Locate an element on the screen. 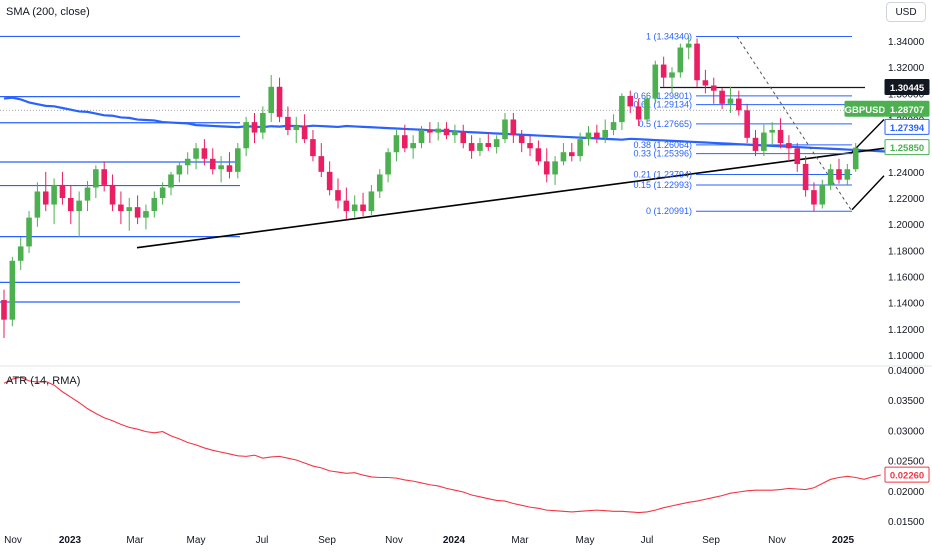  symbol-tag-text: GBPUSD is located at coordinates (865, 110).